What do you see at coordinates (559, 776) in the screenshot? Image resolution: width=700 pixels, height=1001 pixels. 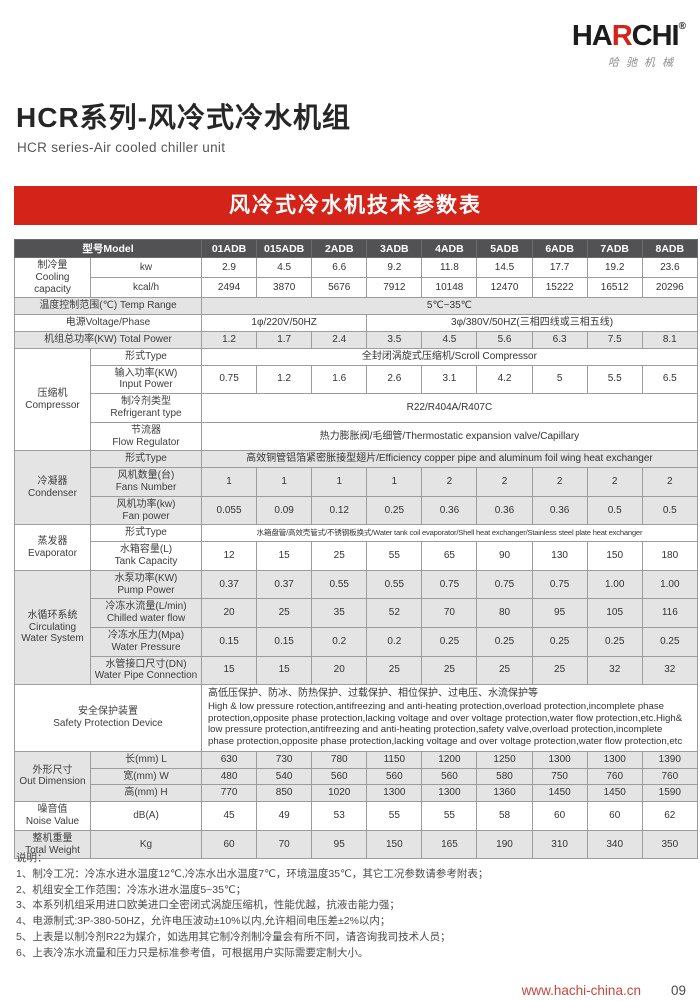 I see `value-cell: 750` at bounding box center [559, 776].